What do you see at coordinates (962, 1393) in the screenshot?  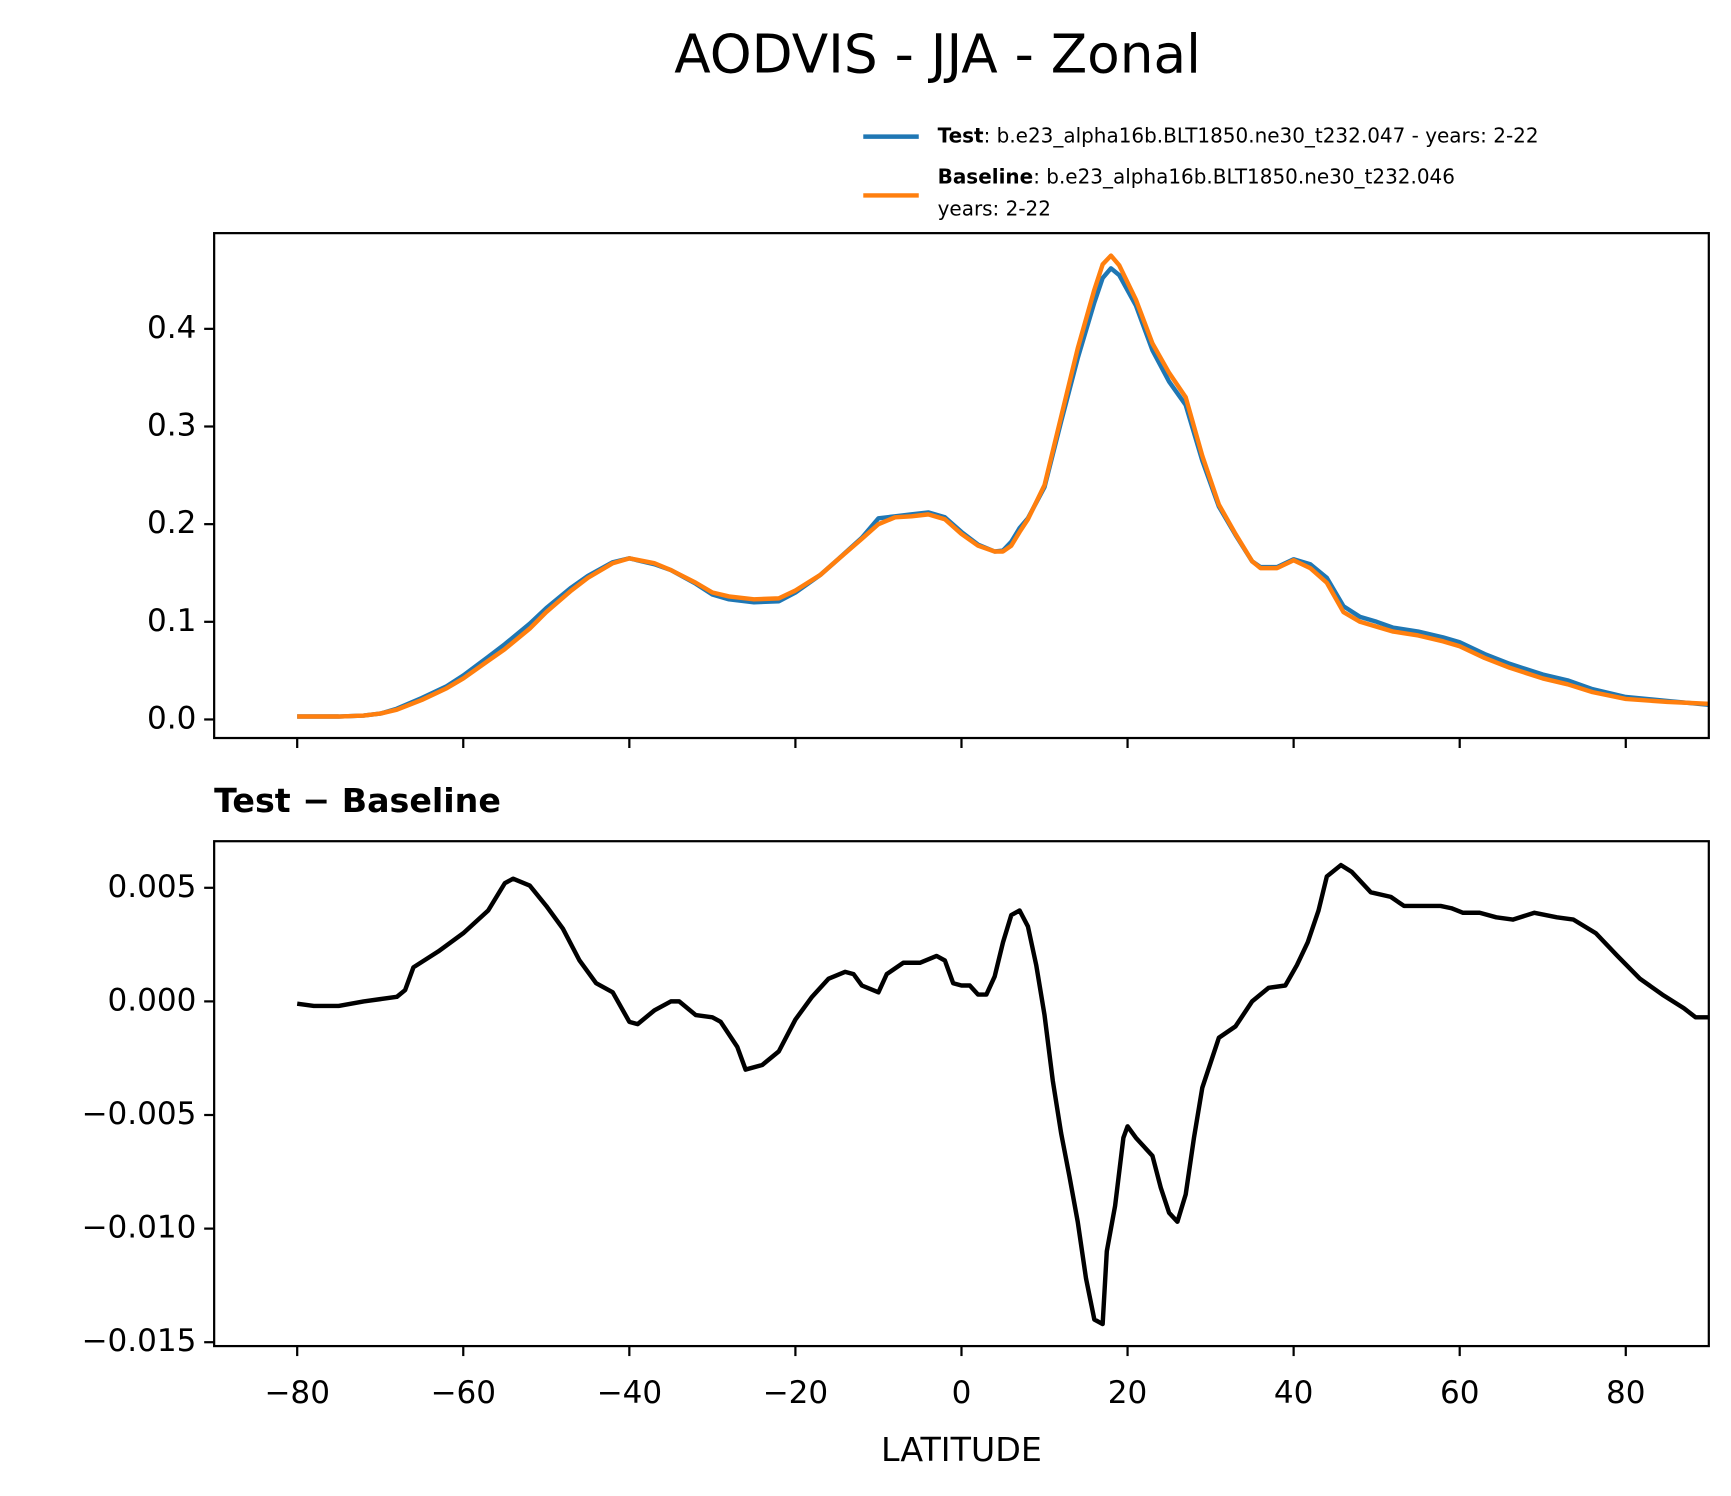 I see `x-tick-label: 0` at bounding box center [962, 1393].